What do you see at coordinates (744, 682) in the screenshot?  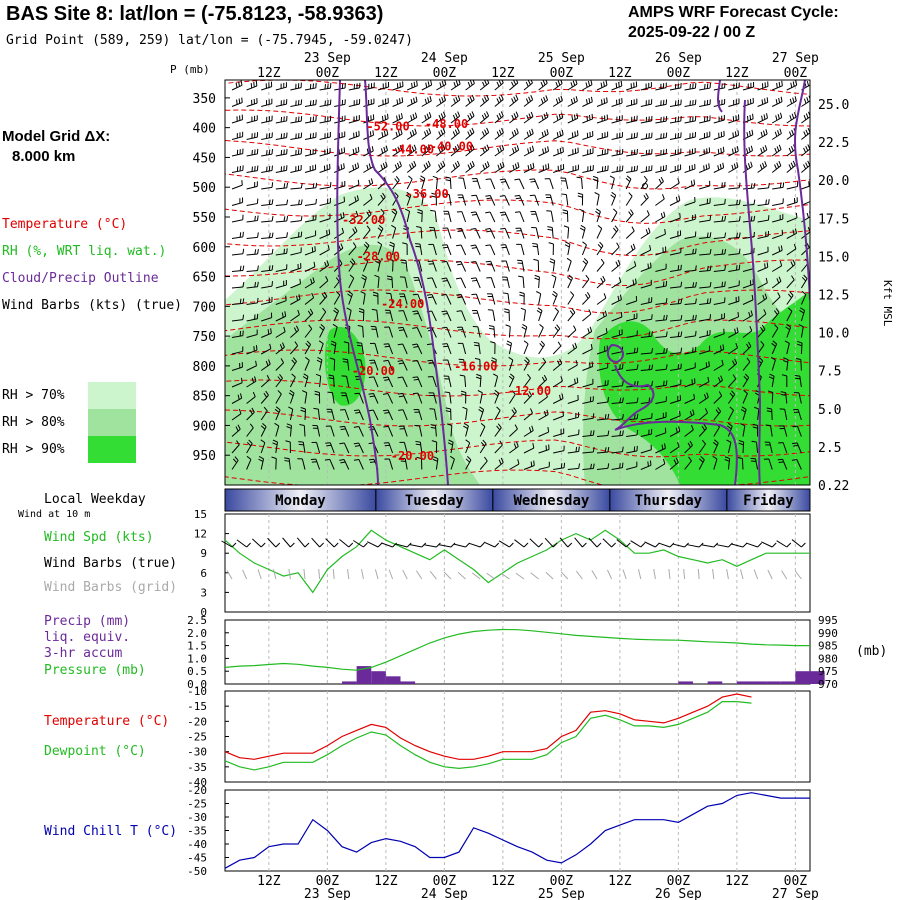 I see `precip-bar` at bounding box center [744, 682].